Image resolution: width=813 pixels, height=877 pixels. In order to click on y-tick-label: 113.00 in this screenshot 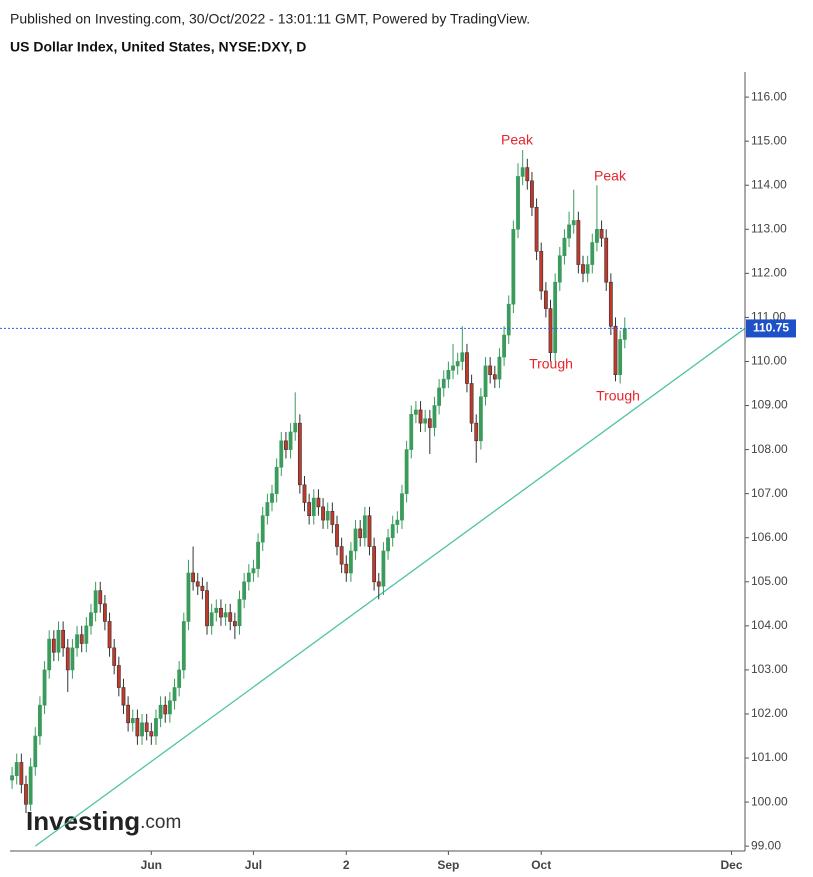, I will do `click(769, 228)`.